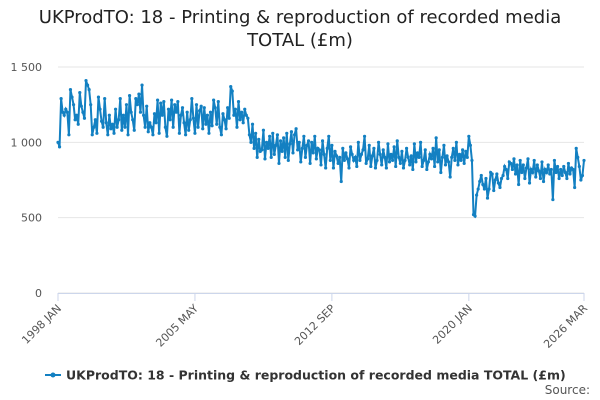 The image size is (600, 400). What do you see at coordinates (38, 293) in the screenshot?
I see `y-tick-label: 0` at bounding box center [38, 293].